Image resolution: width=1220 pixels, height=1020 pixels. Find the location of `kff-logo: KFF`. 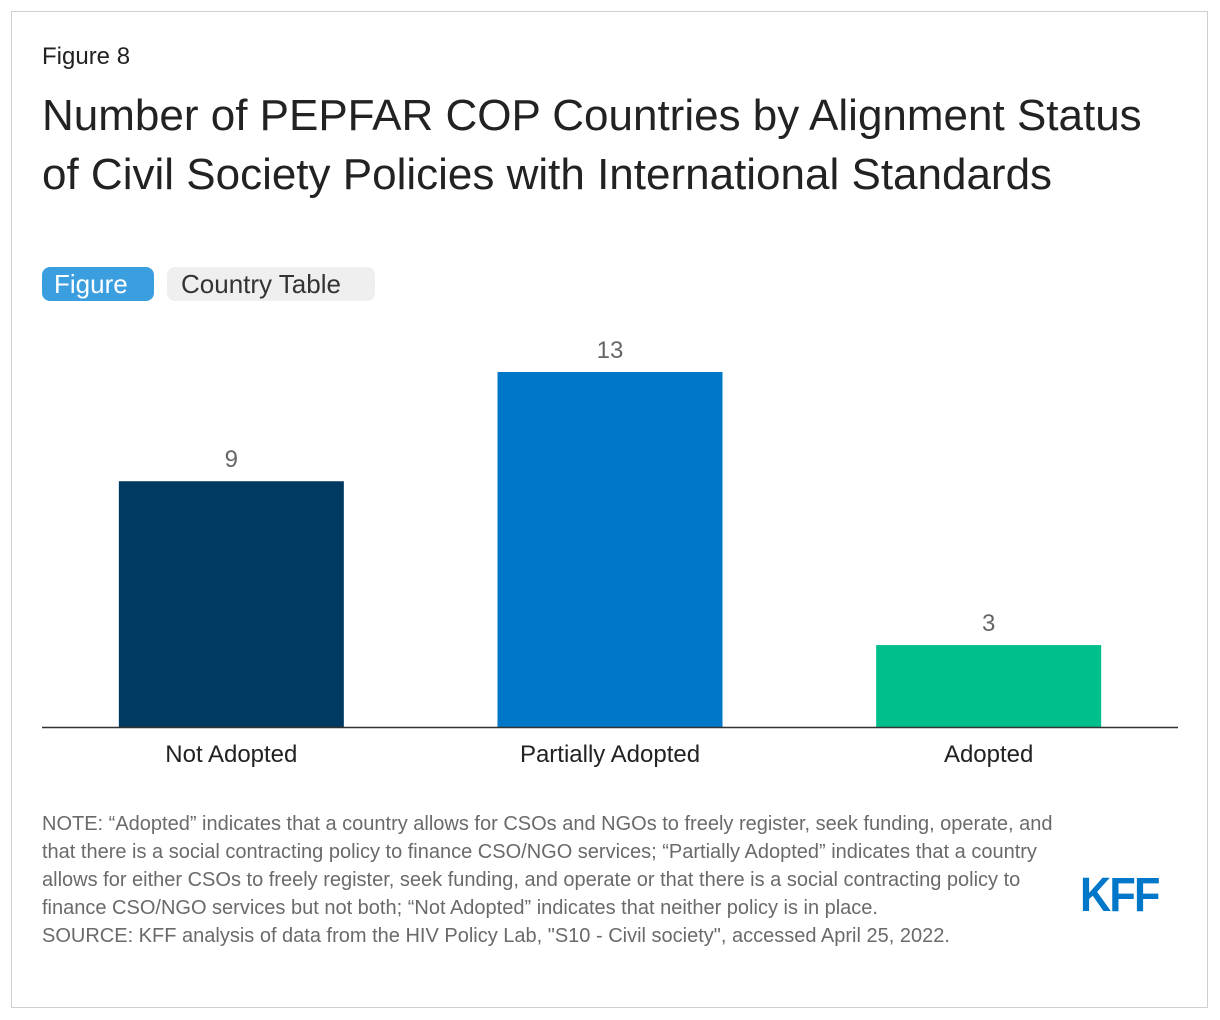

kff-logo: KFF is located at coordinates (1120, 895).